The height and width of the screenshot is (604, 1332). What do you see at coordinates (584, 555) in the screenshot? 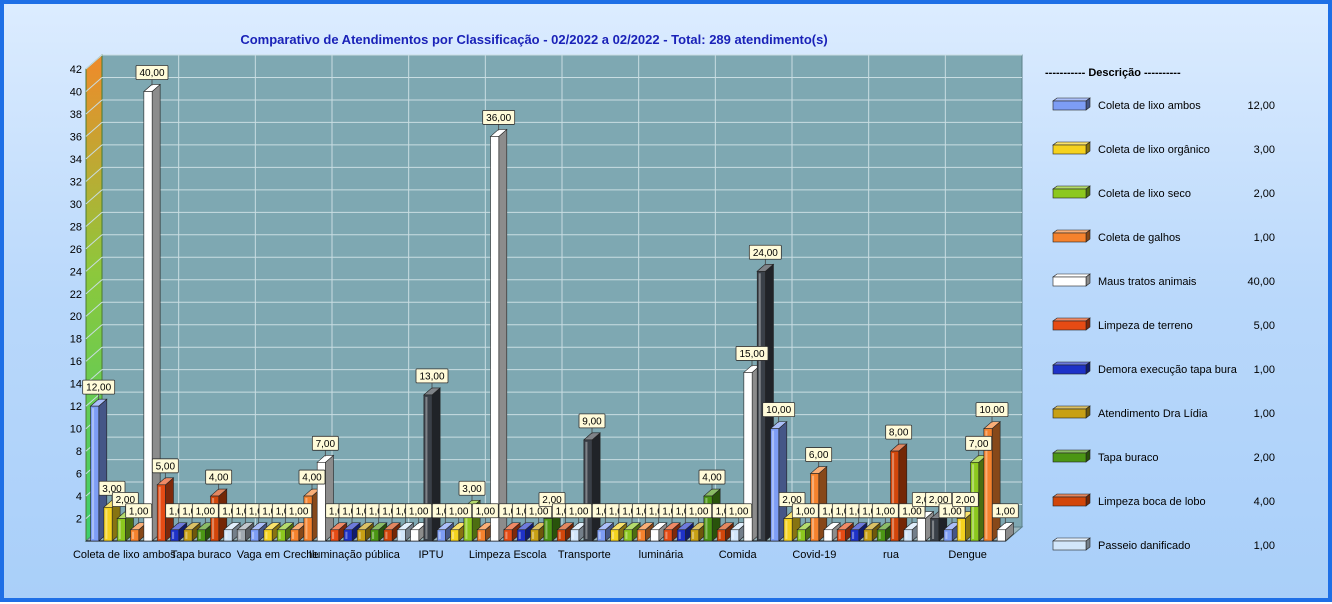
I see `x-tick-label: Transporte` at bounding box center [584, 555].